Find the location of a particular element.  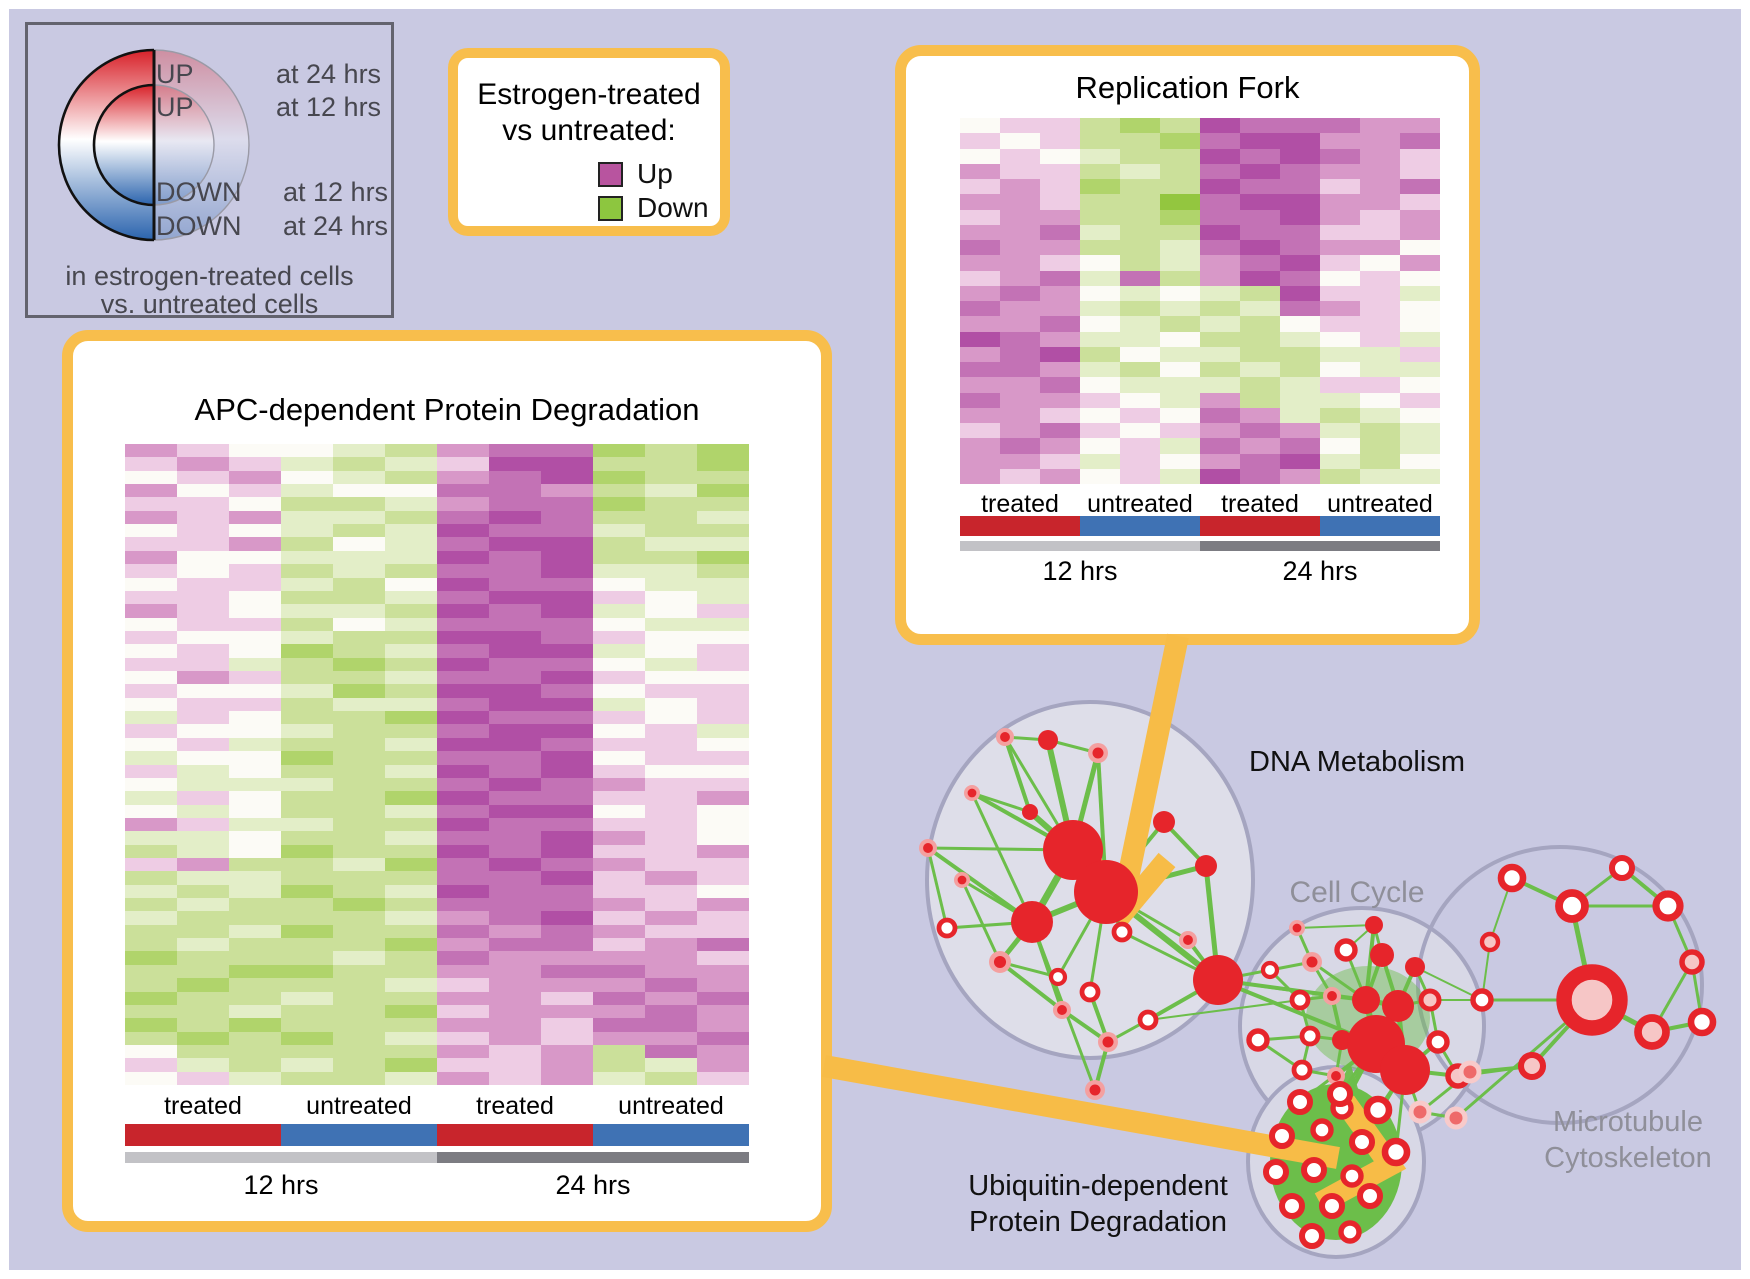

legend-caption-line2: vs. untreated cells is located at coordinates (209, 304).